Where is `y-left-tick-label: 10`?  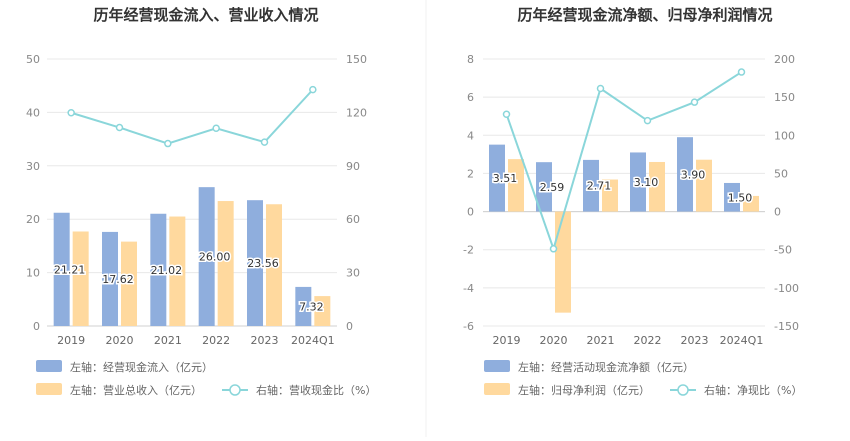 y-left-tick-label: 10 is located at coordinates (33, 273).